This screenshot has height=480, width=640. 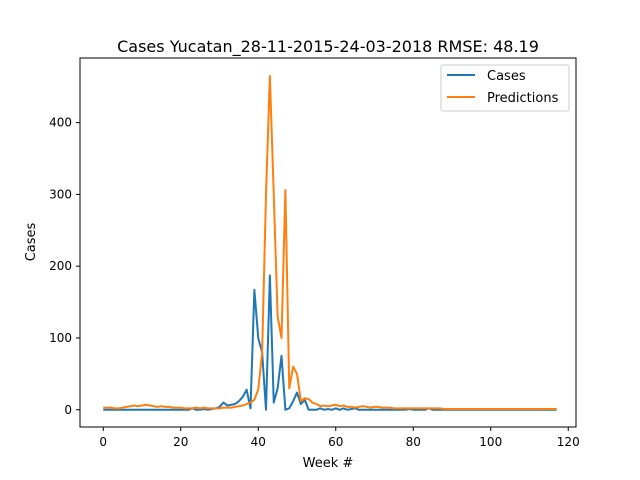 What do you see at coordinates (328, 463) in the screenshot?
I see `x-axis-label: Week #` at bounding box center [328, 463].